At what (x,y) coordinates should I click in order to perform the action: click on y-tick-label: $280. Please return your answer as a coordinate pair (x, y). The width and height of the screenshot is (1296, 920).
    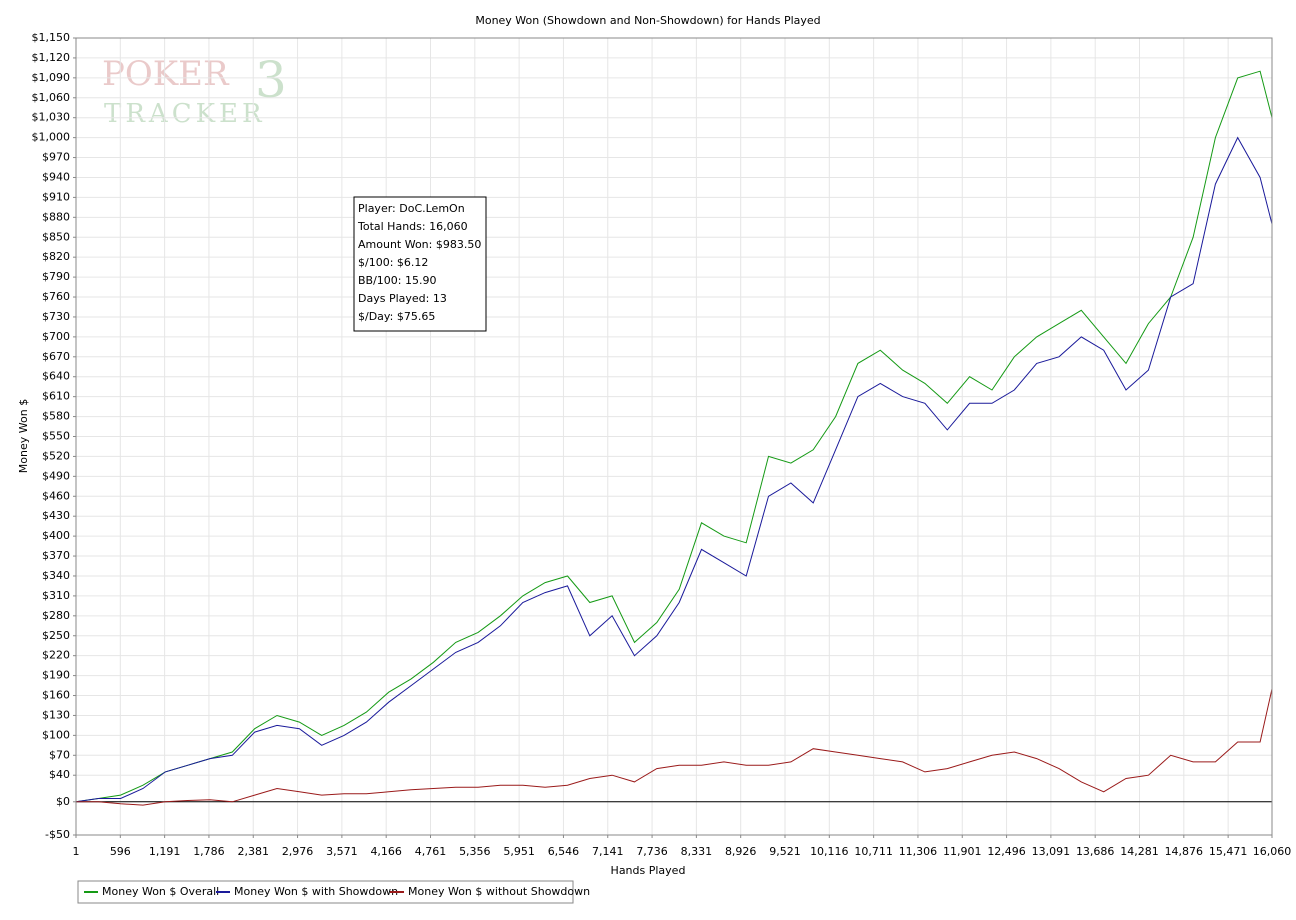
    Looking at the image, I should click on (56, 615).